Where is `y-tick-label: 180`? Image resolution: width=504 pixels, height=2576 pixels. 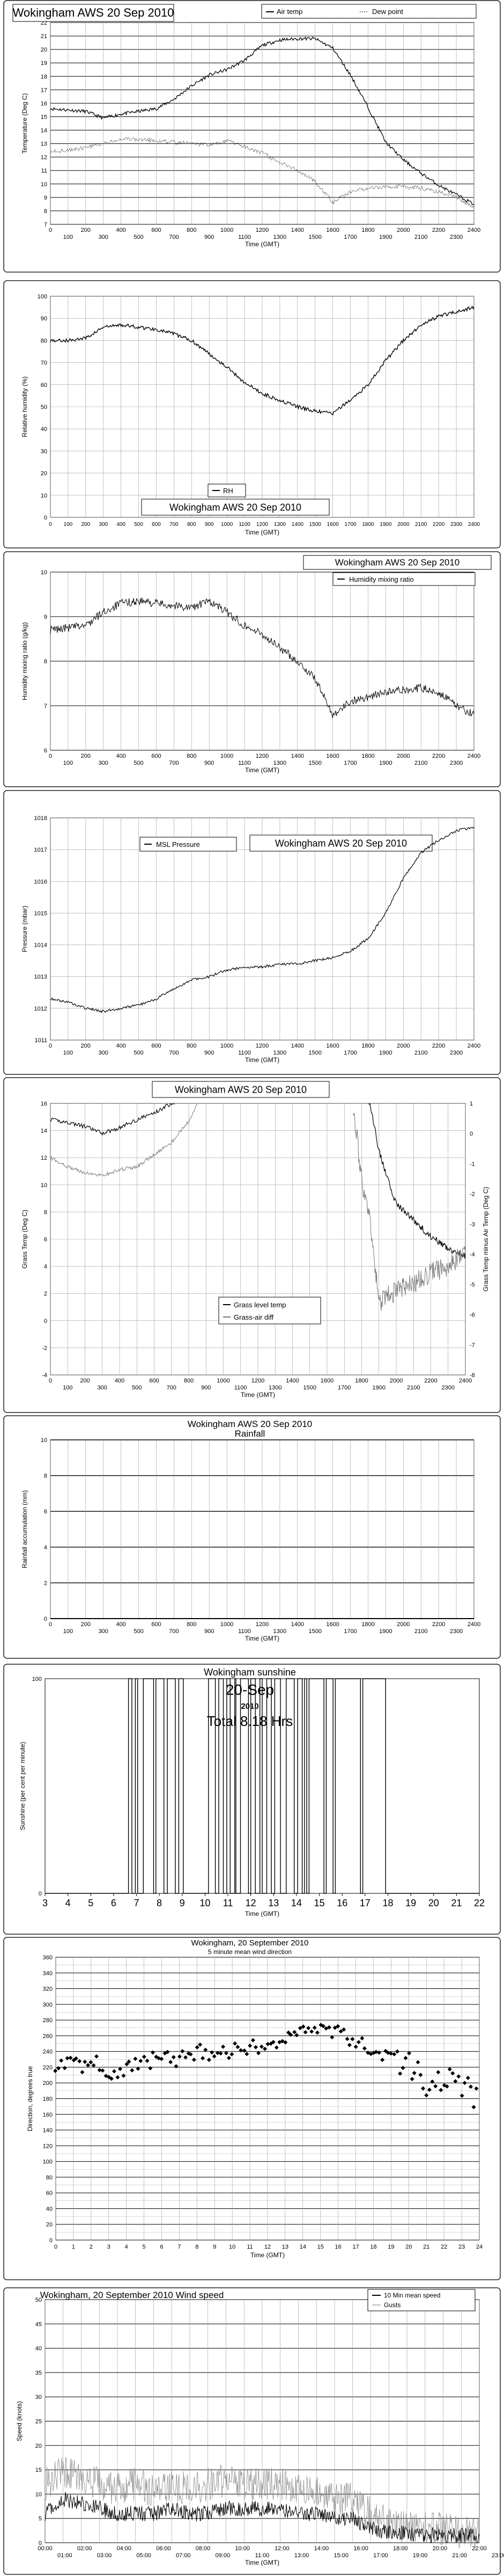
y-tick-label: 180 is located at coordinates (48, 2099).